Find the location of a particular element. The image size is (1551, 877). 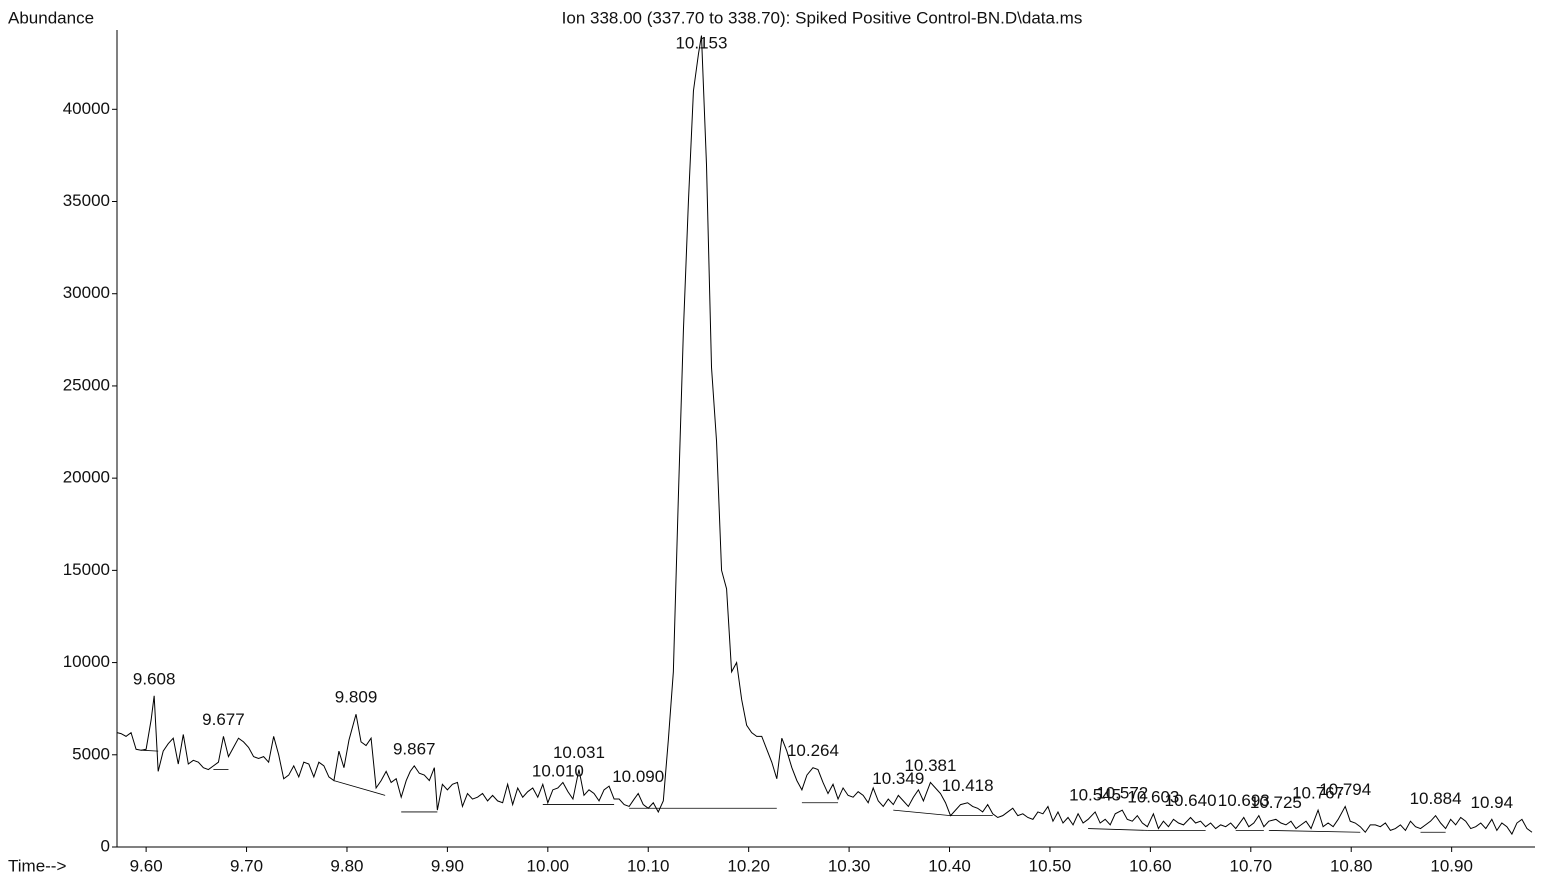

peak-label: 10.572 is located at coordinates (1122, 793).